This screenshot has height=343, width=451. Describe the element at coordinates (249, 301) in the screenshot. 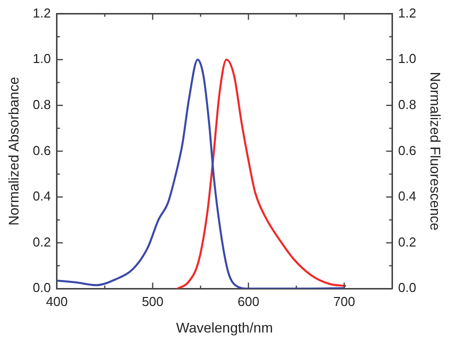

I see `x-tick-label: 600` at that location.